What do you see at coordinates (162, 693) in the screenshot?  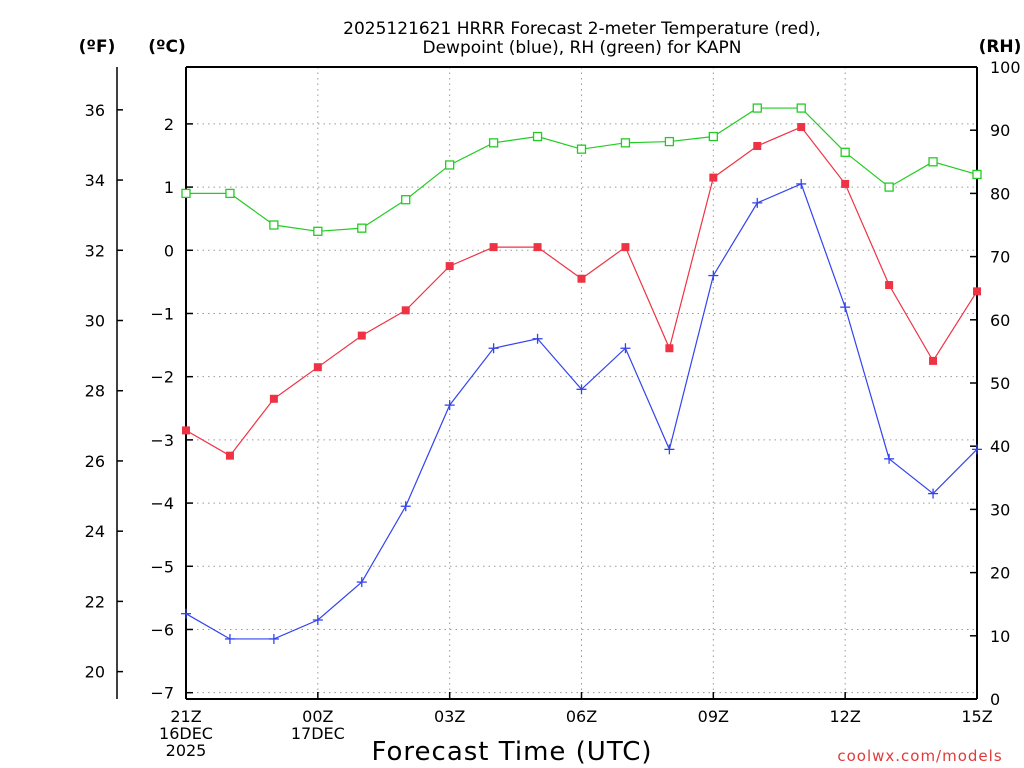 I see `celsius-tick-label: −7` at bounding box center [162, 693].